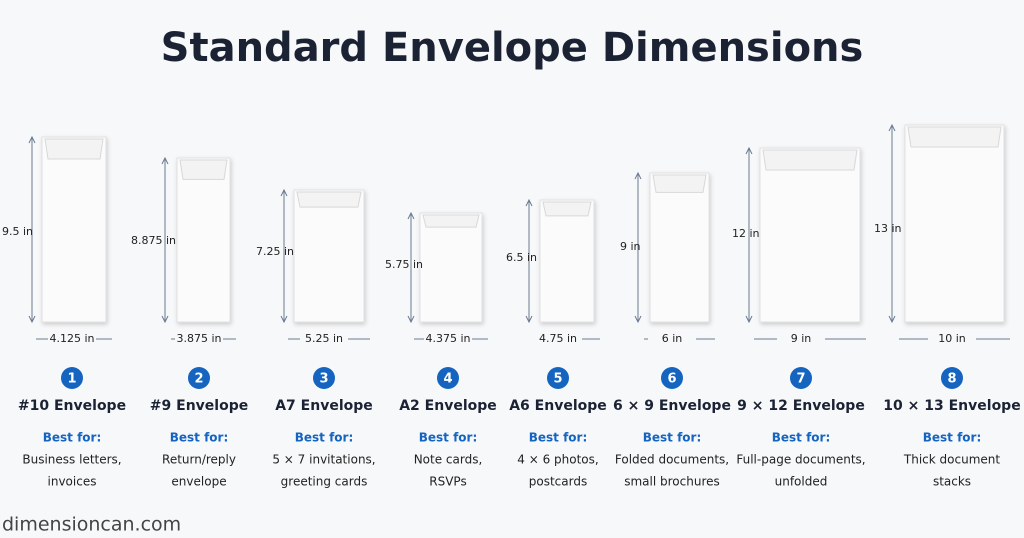 The image size is (1024, 538). I want to click on width-label: 4.375 in, so click(447, 338).